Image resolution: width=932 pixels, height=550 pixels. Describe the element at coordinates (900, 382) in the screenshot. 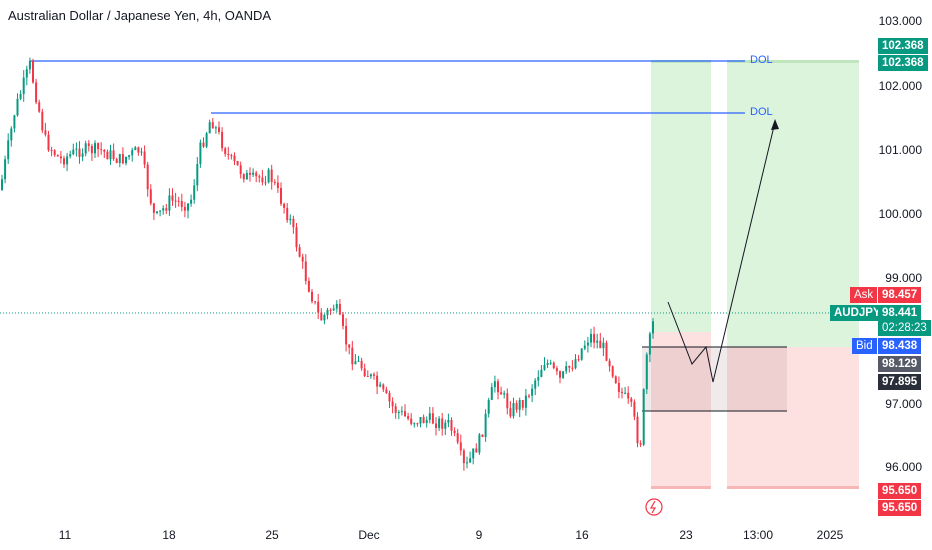

I see `level-price-tag-2: 97.895` at that location.